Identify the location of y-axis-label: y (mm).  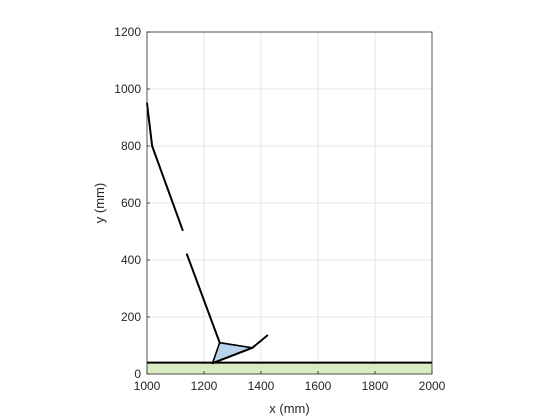
(99, 203).